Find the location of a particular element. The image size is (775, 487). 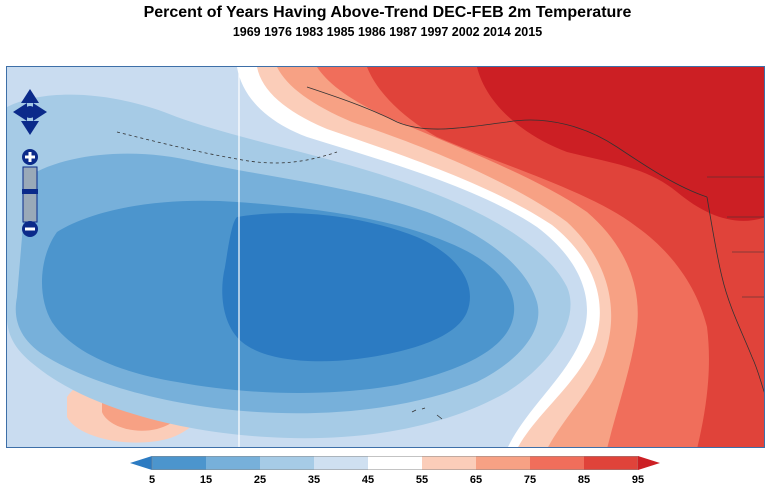

legend-tick-label: 55 is located at coordinates (422, 480).